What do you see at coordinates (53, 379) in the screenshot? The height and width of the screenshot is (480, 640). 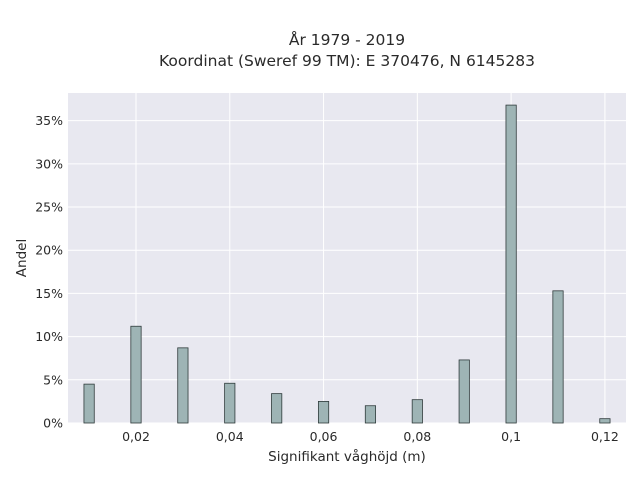 I see `y-tick-label: 5%` at bounding box center [53, 379].